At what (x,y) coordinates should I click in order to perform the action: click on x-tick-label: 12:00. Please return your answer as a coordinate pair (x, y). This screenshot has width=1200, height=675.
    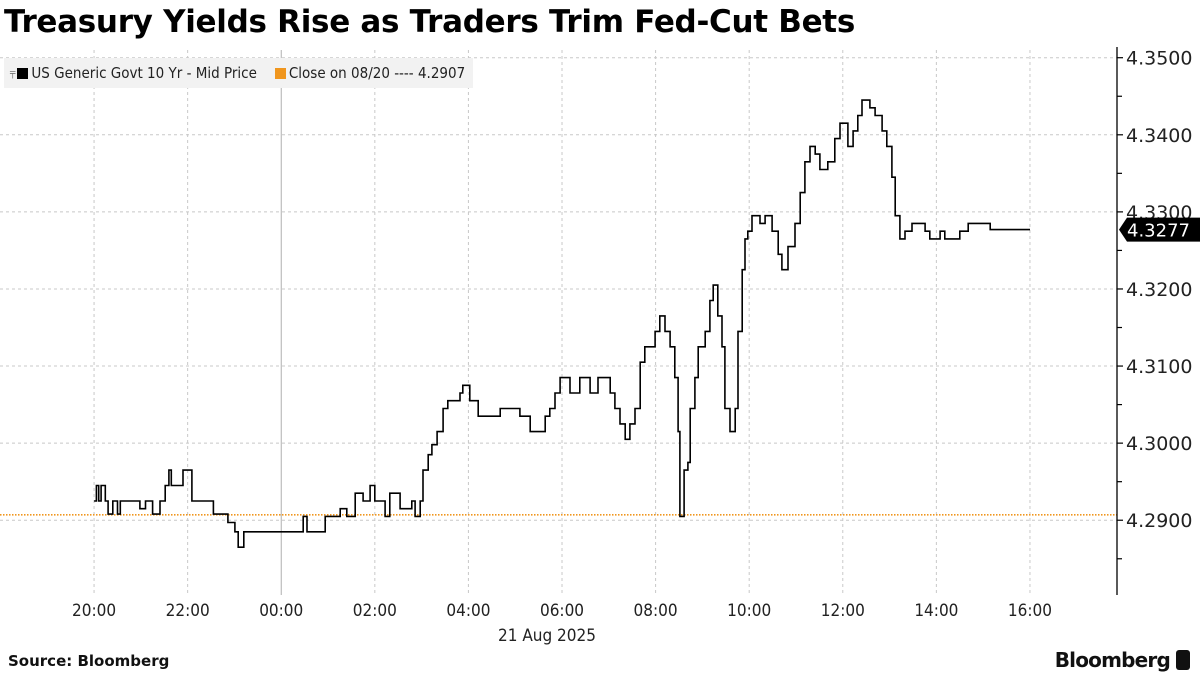
    Looking at the image, I should click on (843, 611).